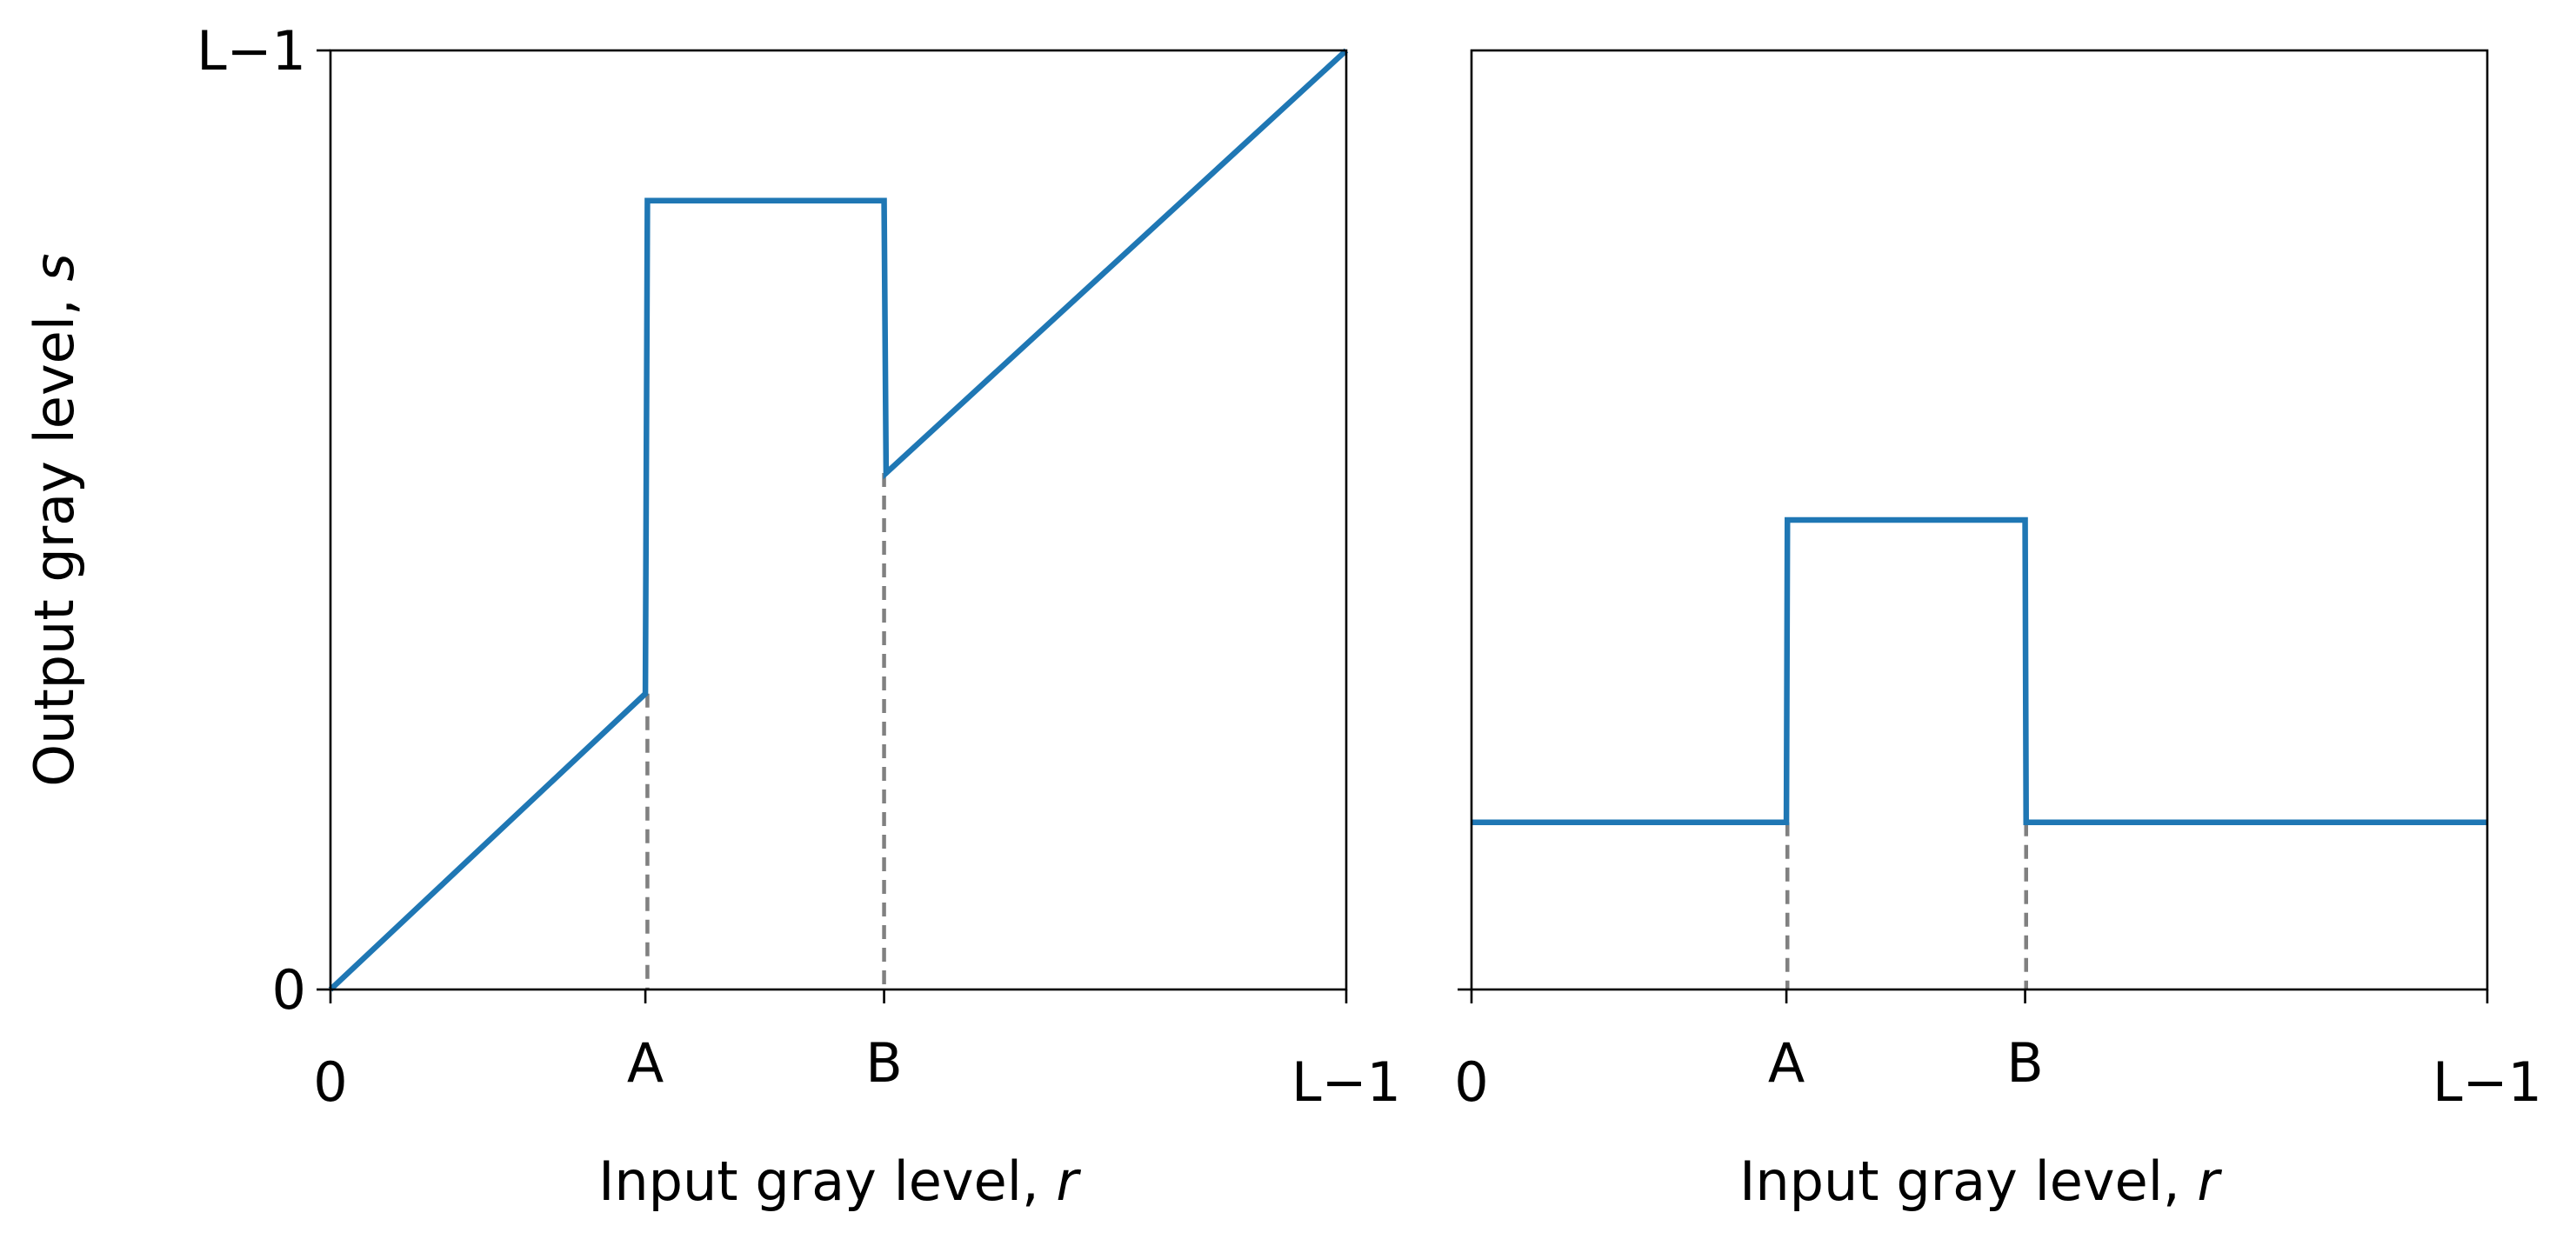  What do you see at coordinates (54, 519) in the screenshot?
I see `y-axis-label: Output gray level, s` at bounding box center [54, 519].